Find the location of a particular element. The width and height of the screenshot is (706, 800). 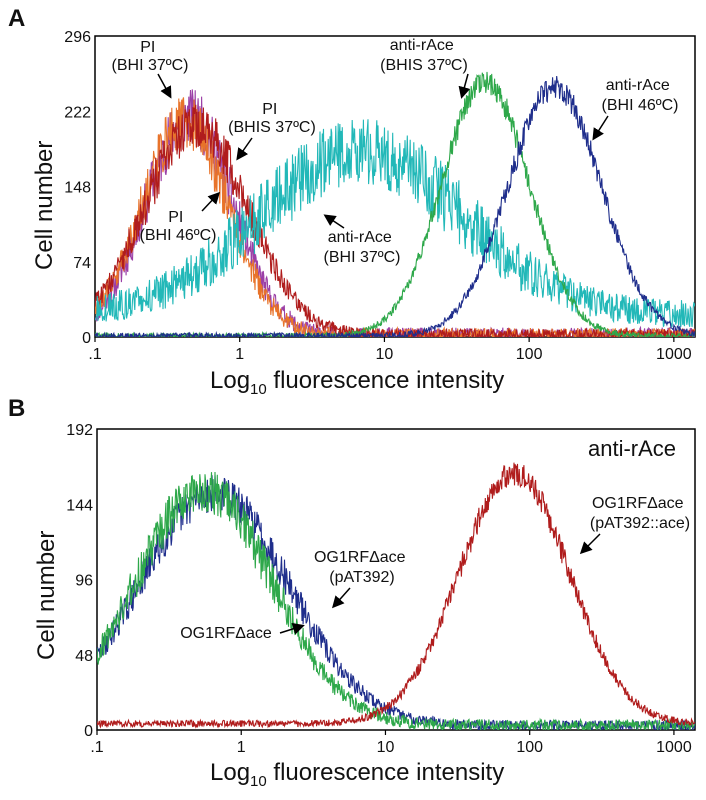

annotation-og1rf-pat392-ace: OG1RFΔace (pAT392::ace) is located at coordinates (640, 513).